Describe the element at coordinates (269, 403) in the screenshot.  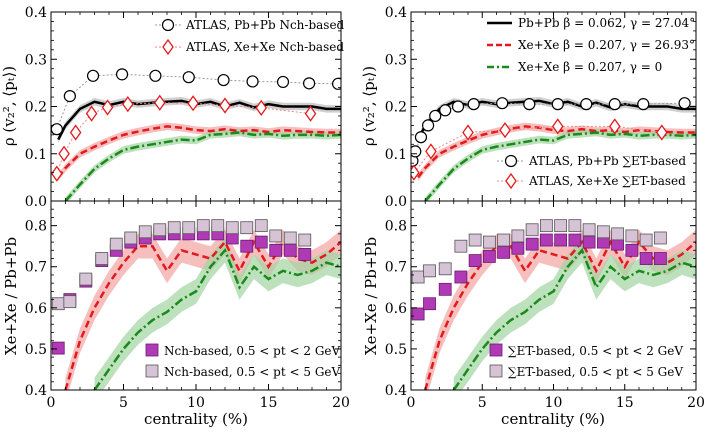
I see `xtick-label-bottom-left-3: 15` at that location.